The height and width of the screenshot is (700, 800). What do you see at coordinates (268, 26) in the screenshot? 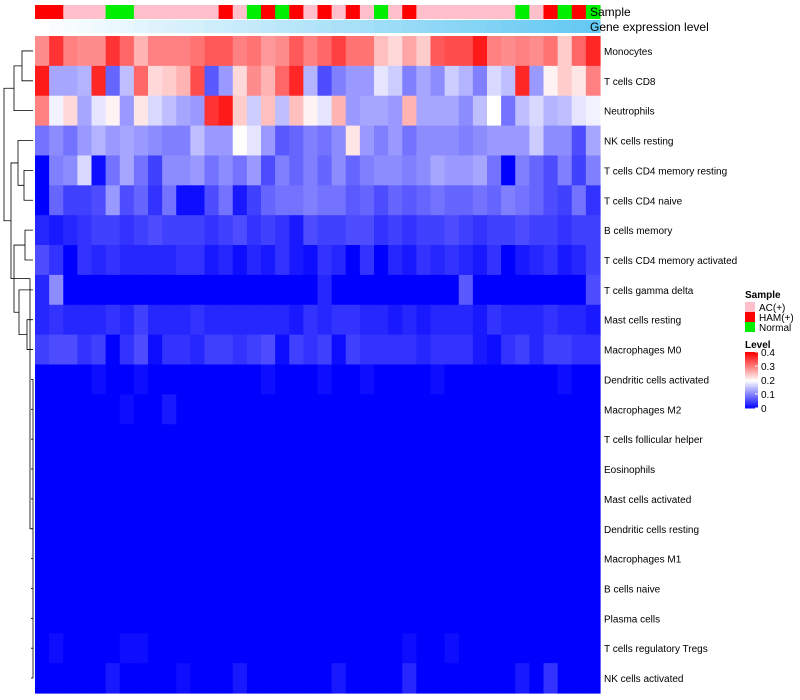
I see `expression-annotation-cell` at bounding box center [268, 26].